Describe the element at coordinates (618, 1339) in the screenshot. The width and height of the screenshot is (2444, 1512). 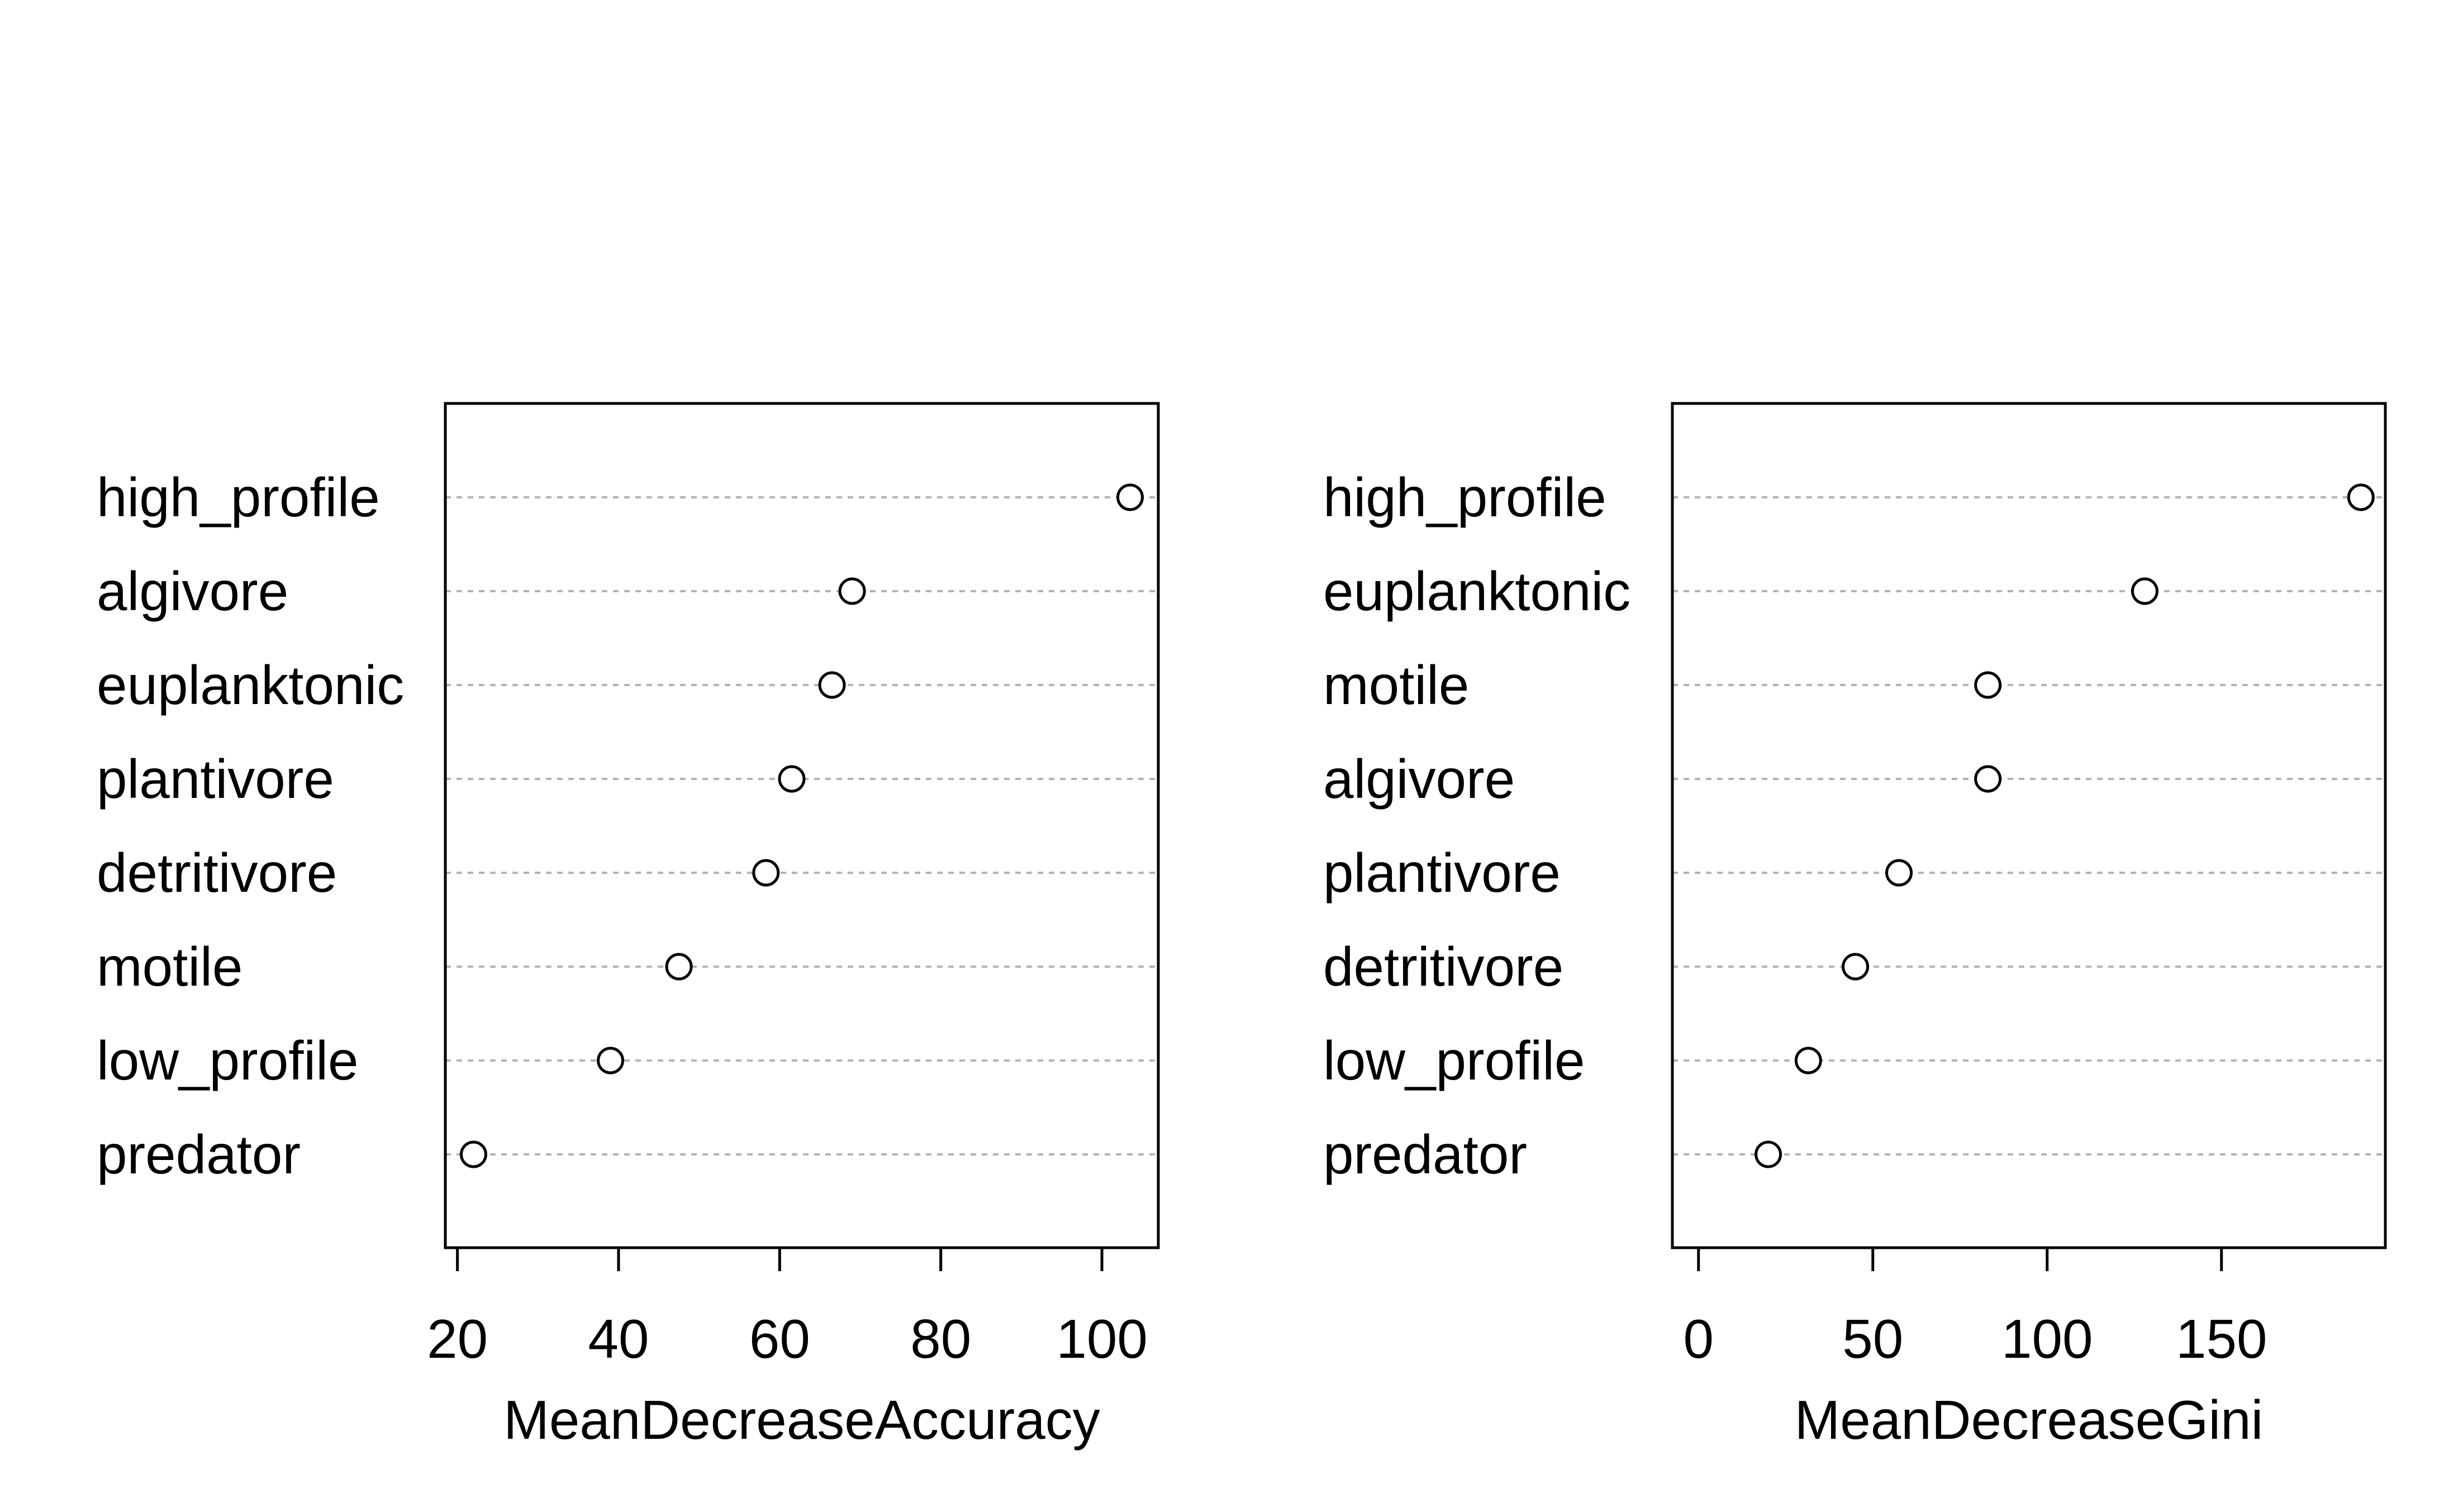
I see `x-tick-label: 40` at that location.